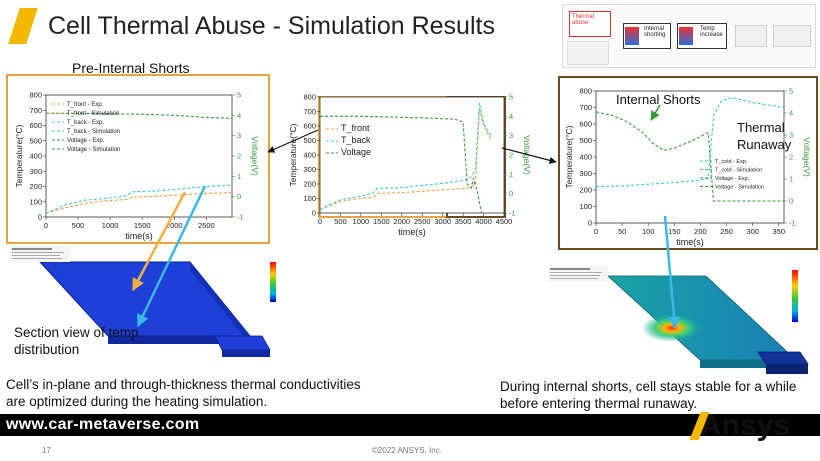  I want to click on arrow-to-shorts, so click(529, 155).